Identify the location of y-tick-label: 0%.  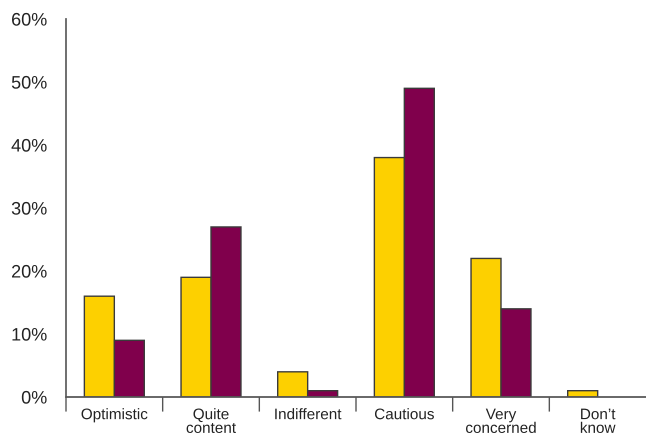
(34, 397).